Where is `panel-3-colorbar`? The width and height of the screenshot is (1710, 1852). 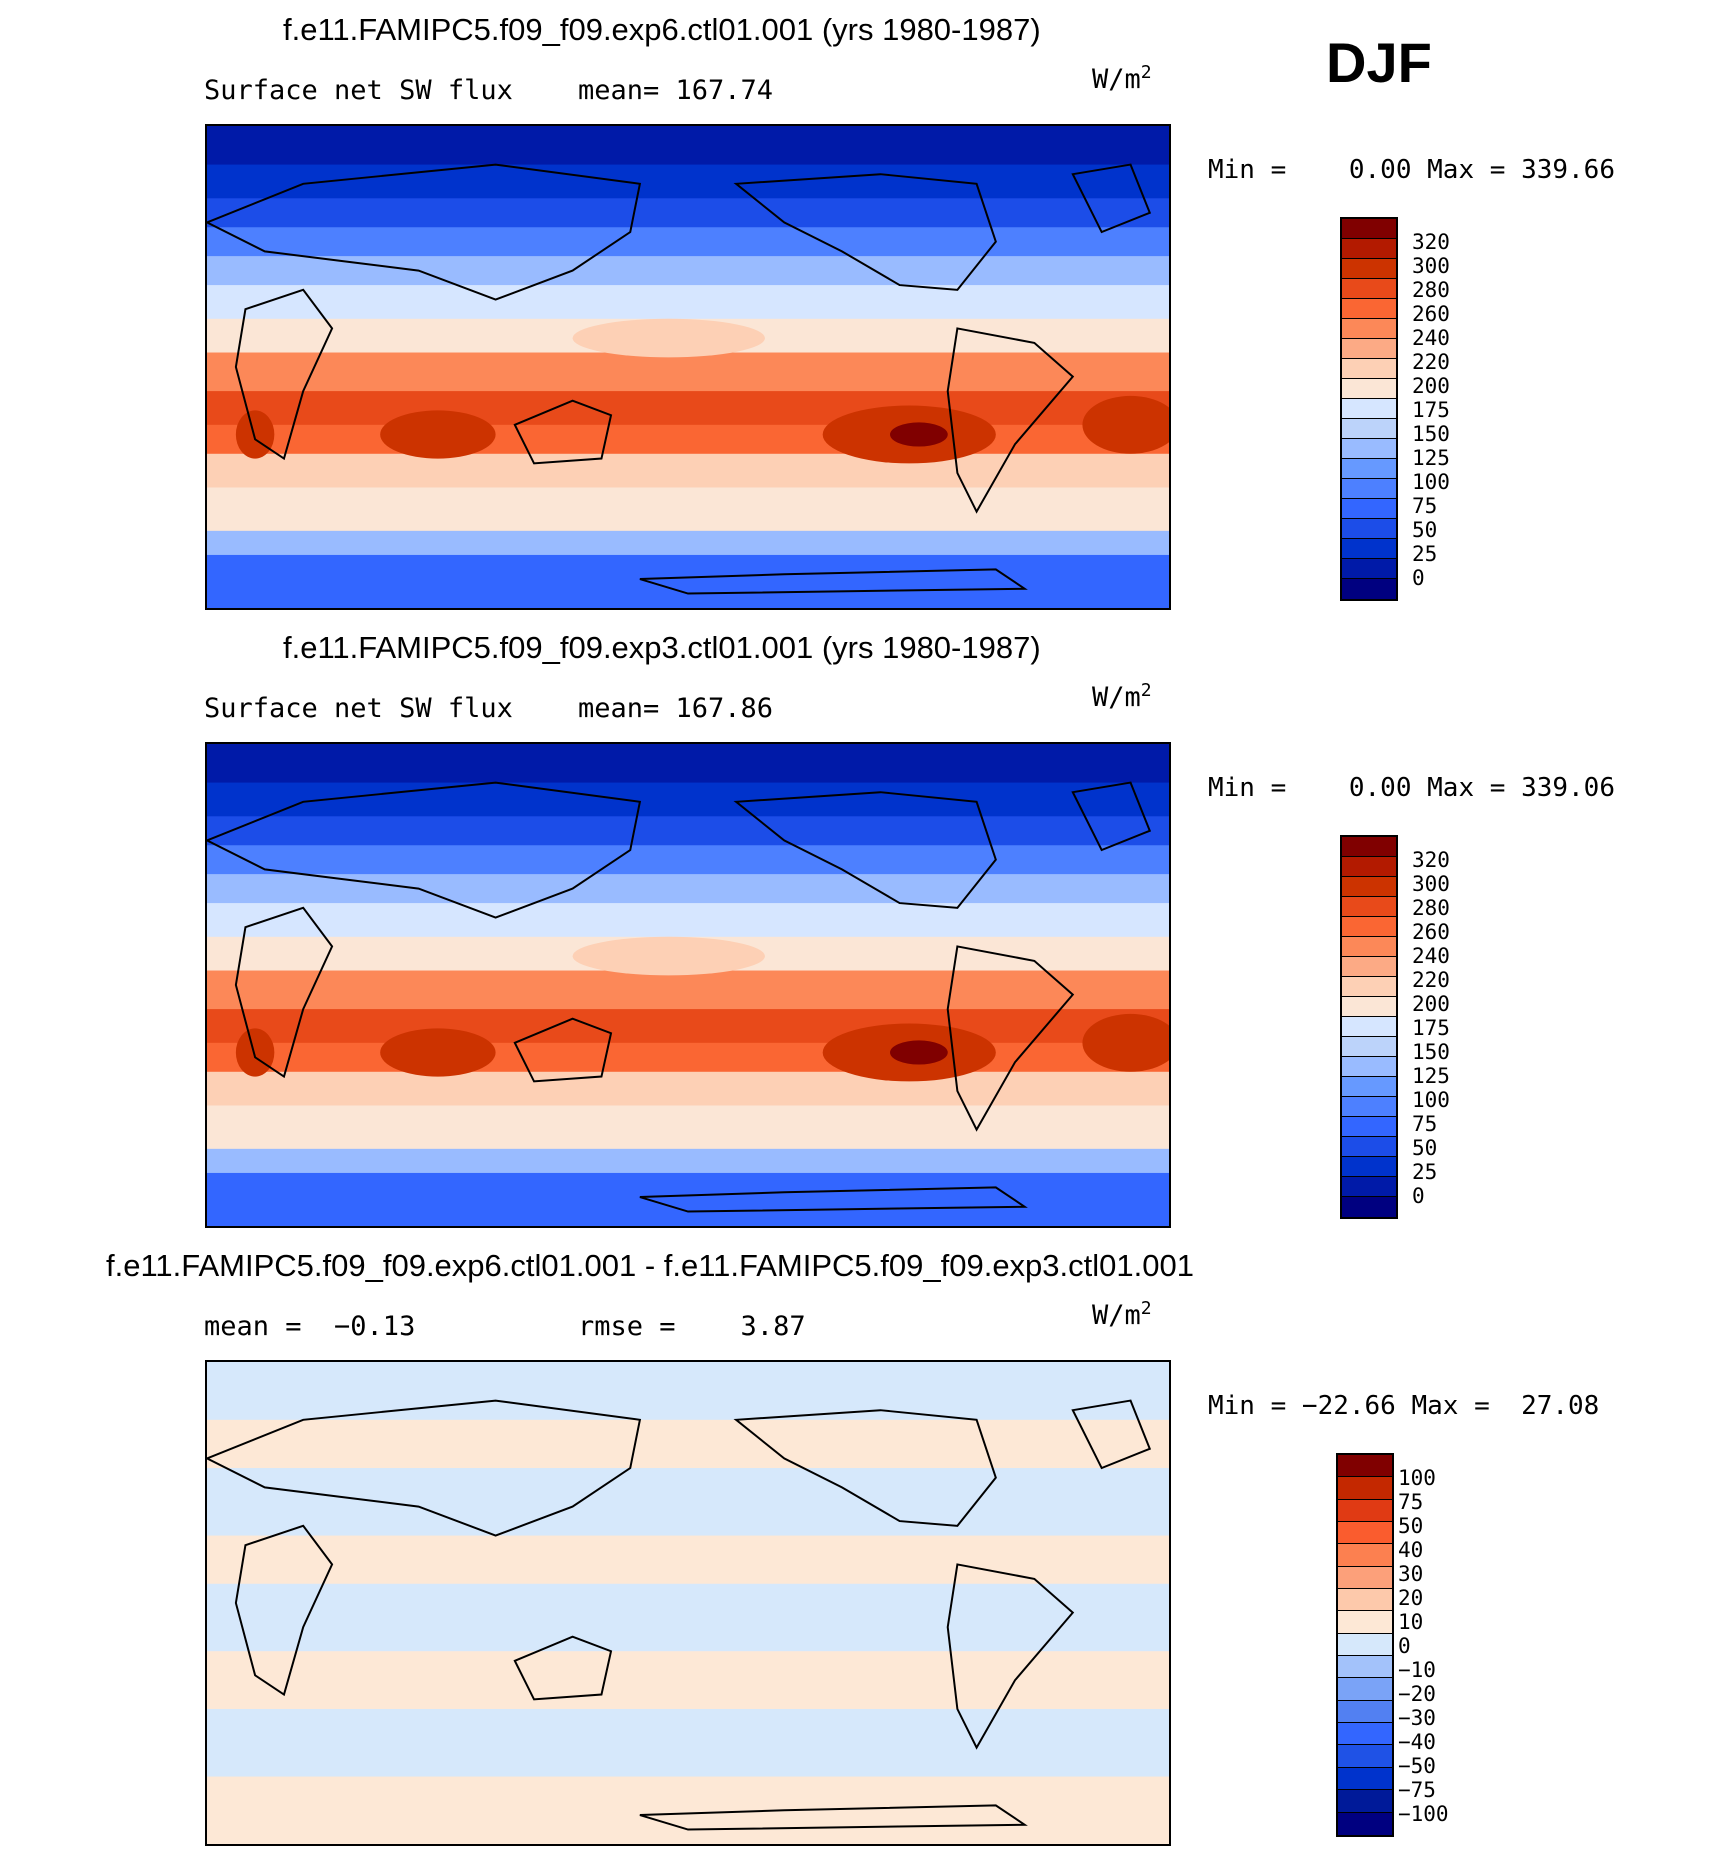
panel-3-colorbar is located at coordinates (1365, 1645).